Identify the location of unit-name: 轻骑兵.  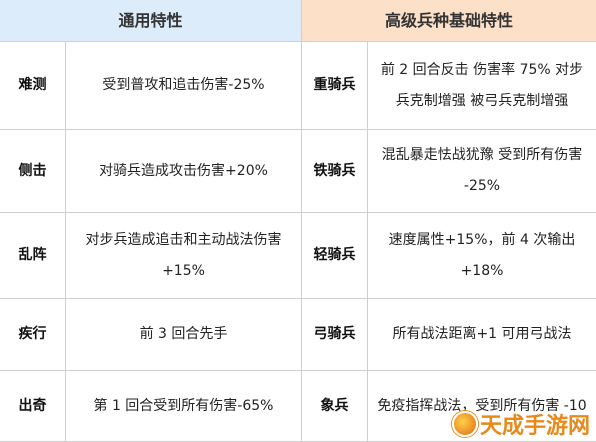
(335, 256).